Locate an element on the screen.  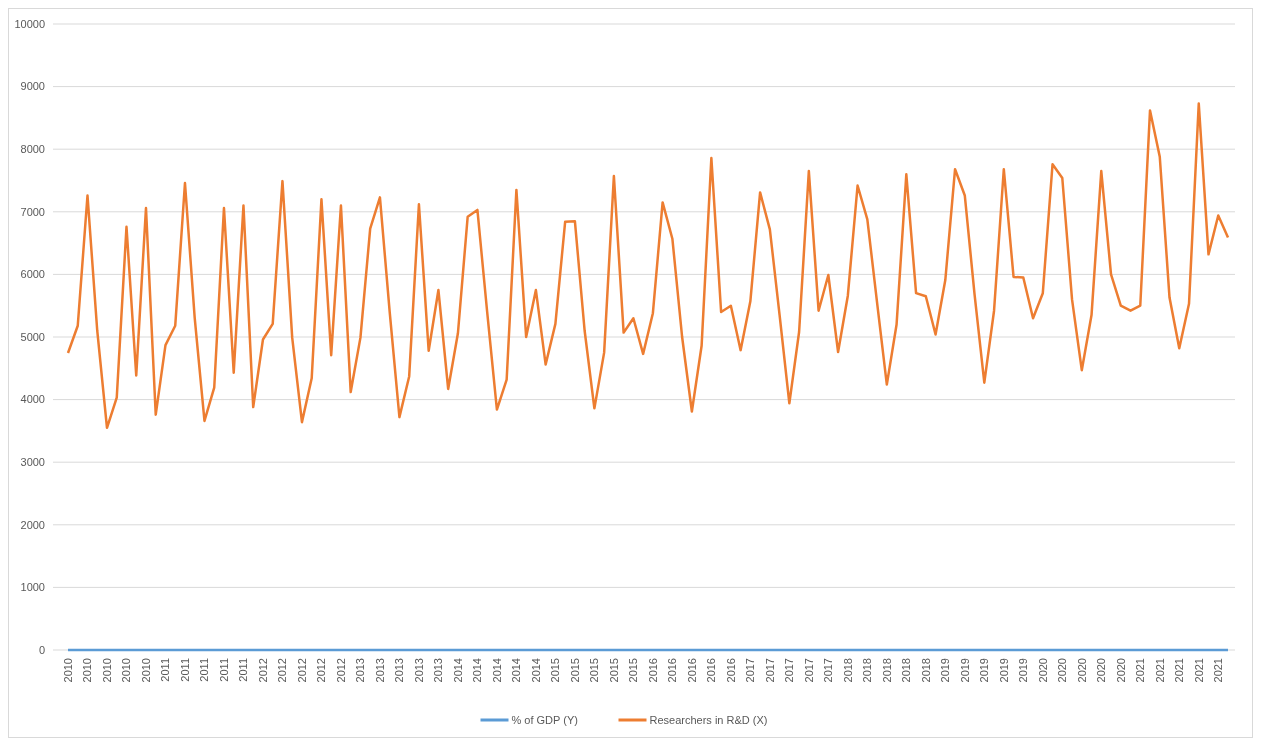
y-tick-label: 10000 is located at coordinates (29, 23).